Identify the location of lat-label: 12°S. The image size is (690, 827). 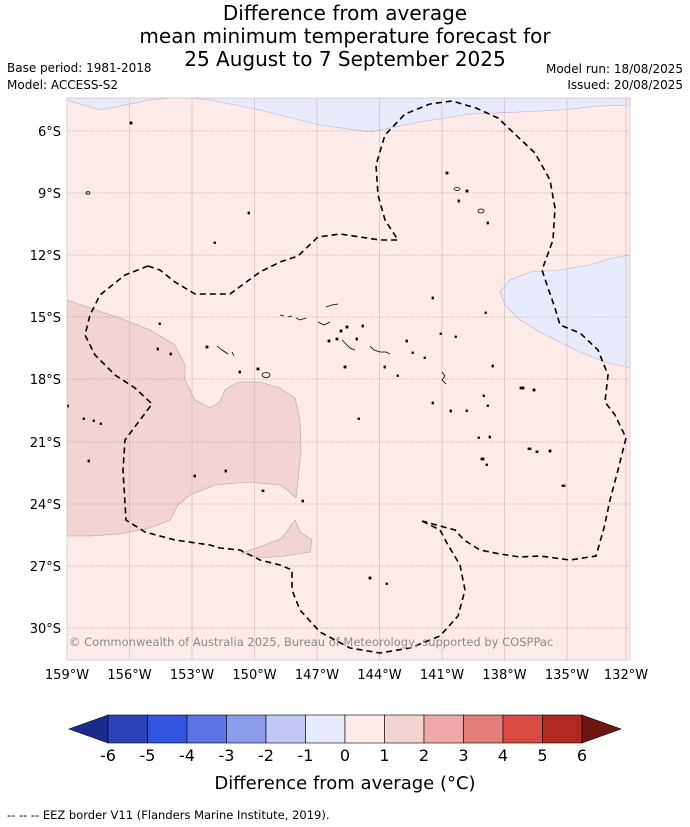
(45, 256).